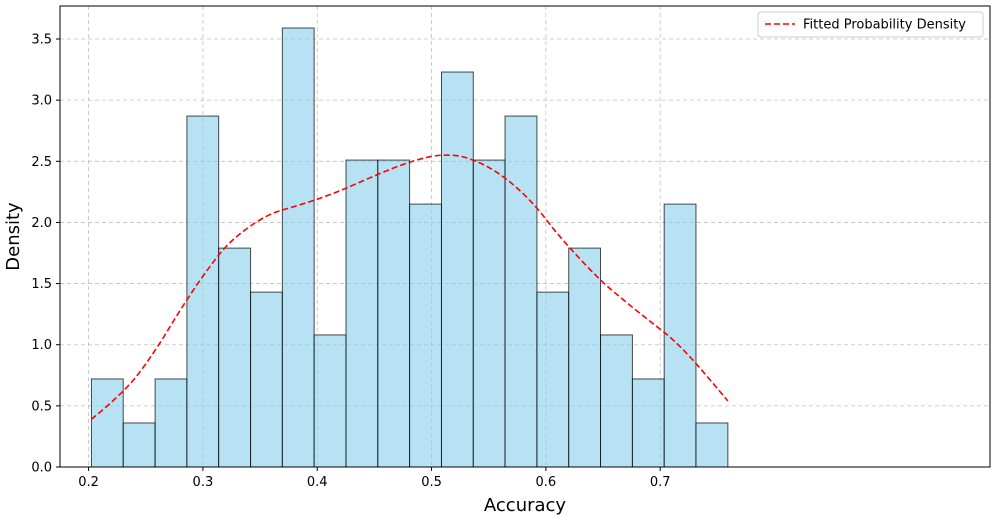  Describe the element at coordinates (45, 254) in the screenshot. I see `y-axis-ticks: 0.0 0.5 1.0 1.5 2.0 2.5 3.0 3.5` at that location.